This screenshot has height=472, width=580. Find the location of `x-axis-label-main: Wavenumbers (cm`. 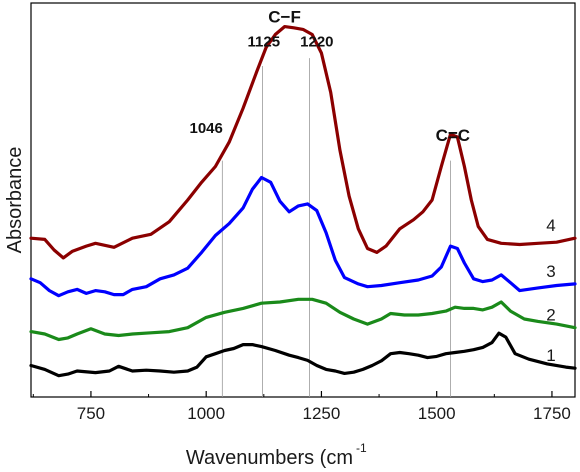

x-axis-label-main: Wavenumbers (cm is located at coordinates (269, 458).